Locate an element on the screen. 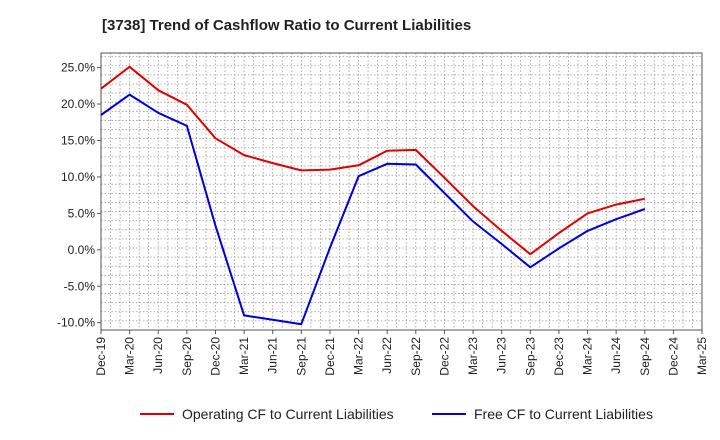 This screenshot has height=440, width=720. x-tick-label: Sep-24 is located at coordinates (645, 356).